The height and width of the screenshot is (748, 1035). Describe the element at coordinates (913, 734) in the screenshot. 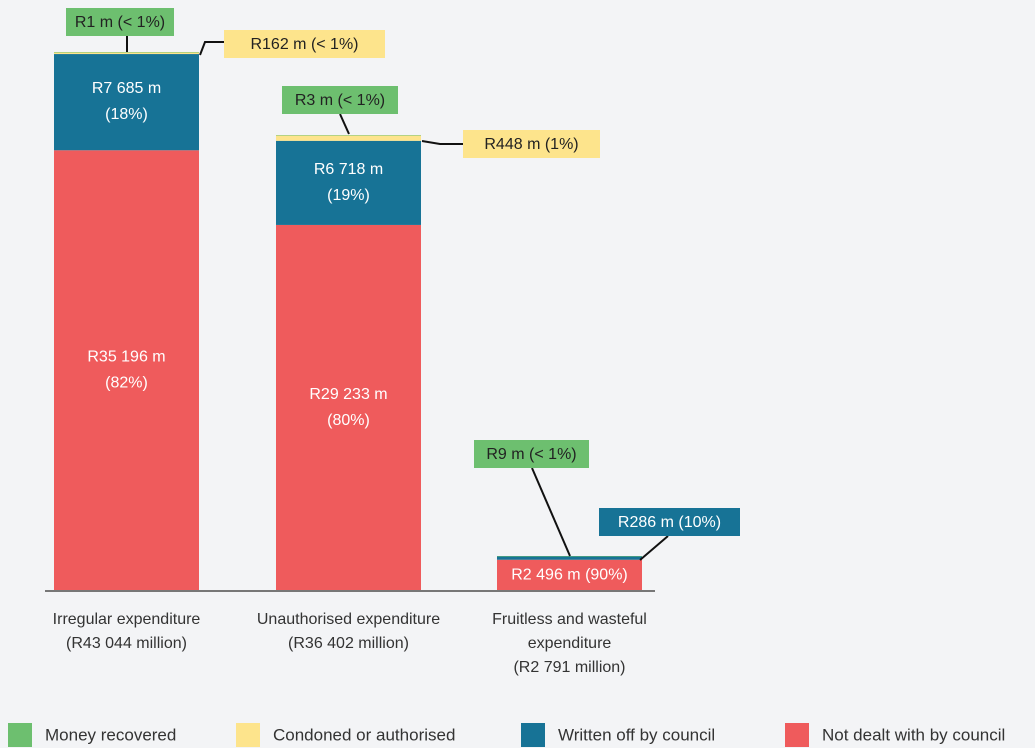

I see `legend-label: Not dealt with by council` at that location.